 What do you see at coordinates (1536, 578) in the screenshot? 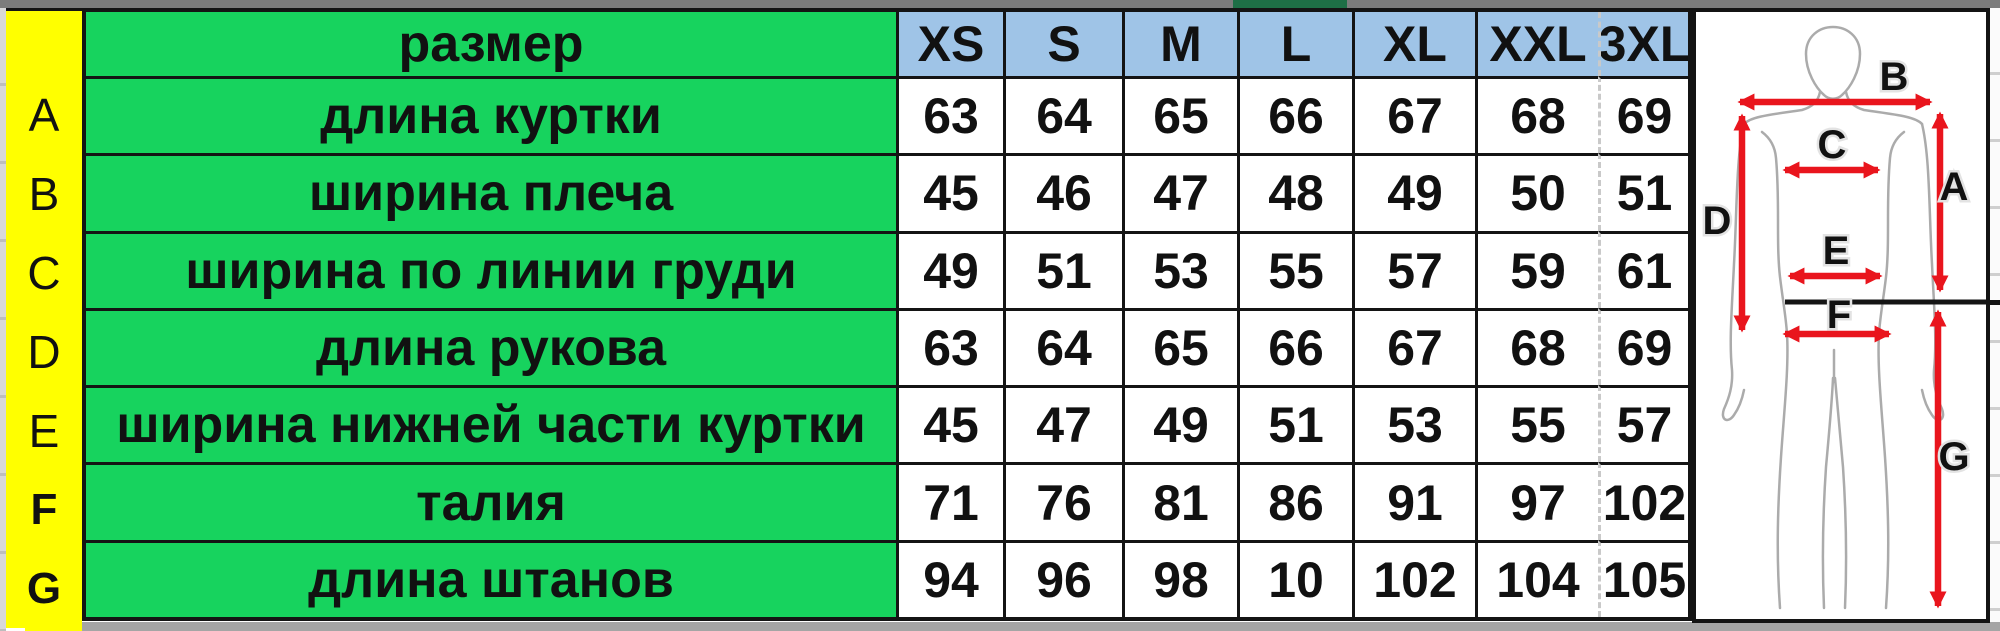
I see `value-cell: 104` at bounding box center [1536, 578].